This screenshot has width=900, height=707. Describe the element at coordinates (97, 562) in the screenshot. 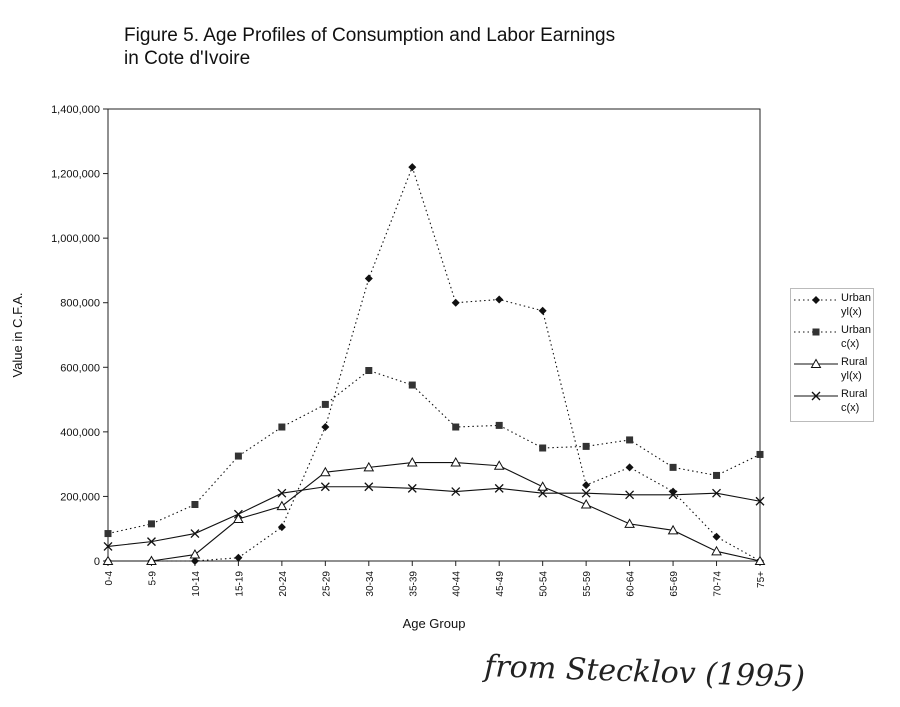

I see `y-tick-label: 0` at that location.